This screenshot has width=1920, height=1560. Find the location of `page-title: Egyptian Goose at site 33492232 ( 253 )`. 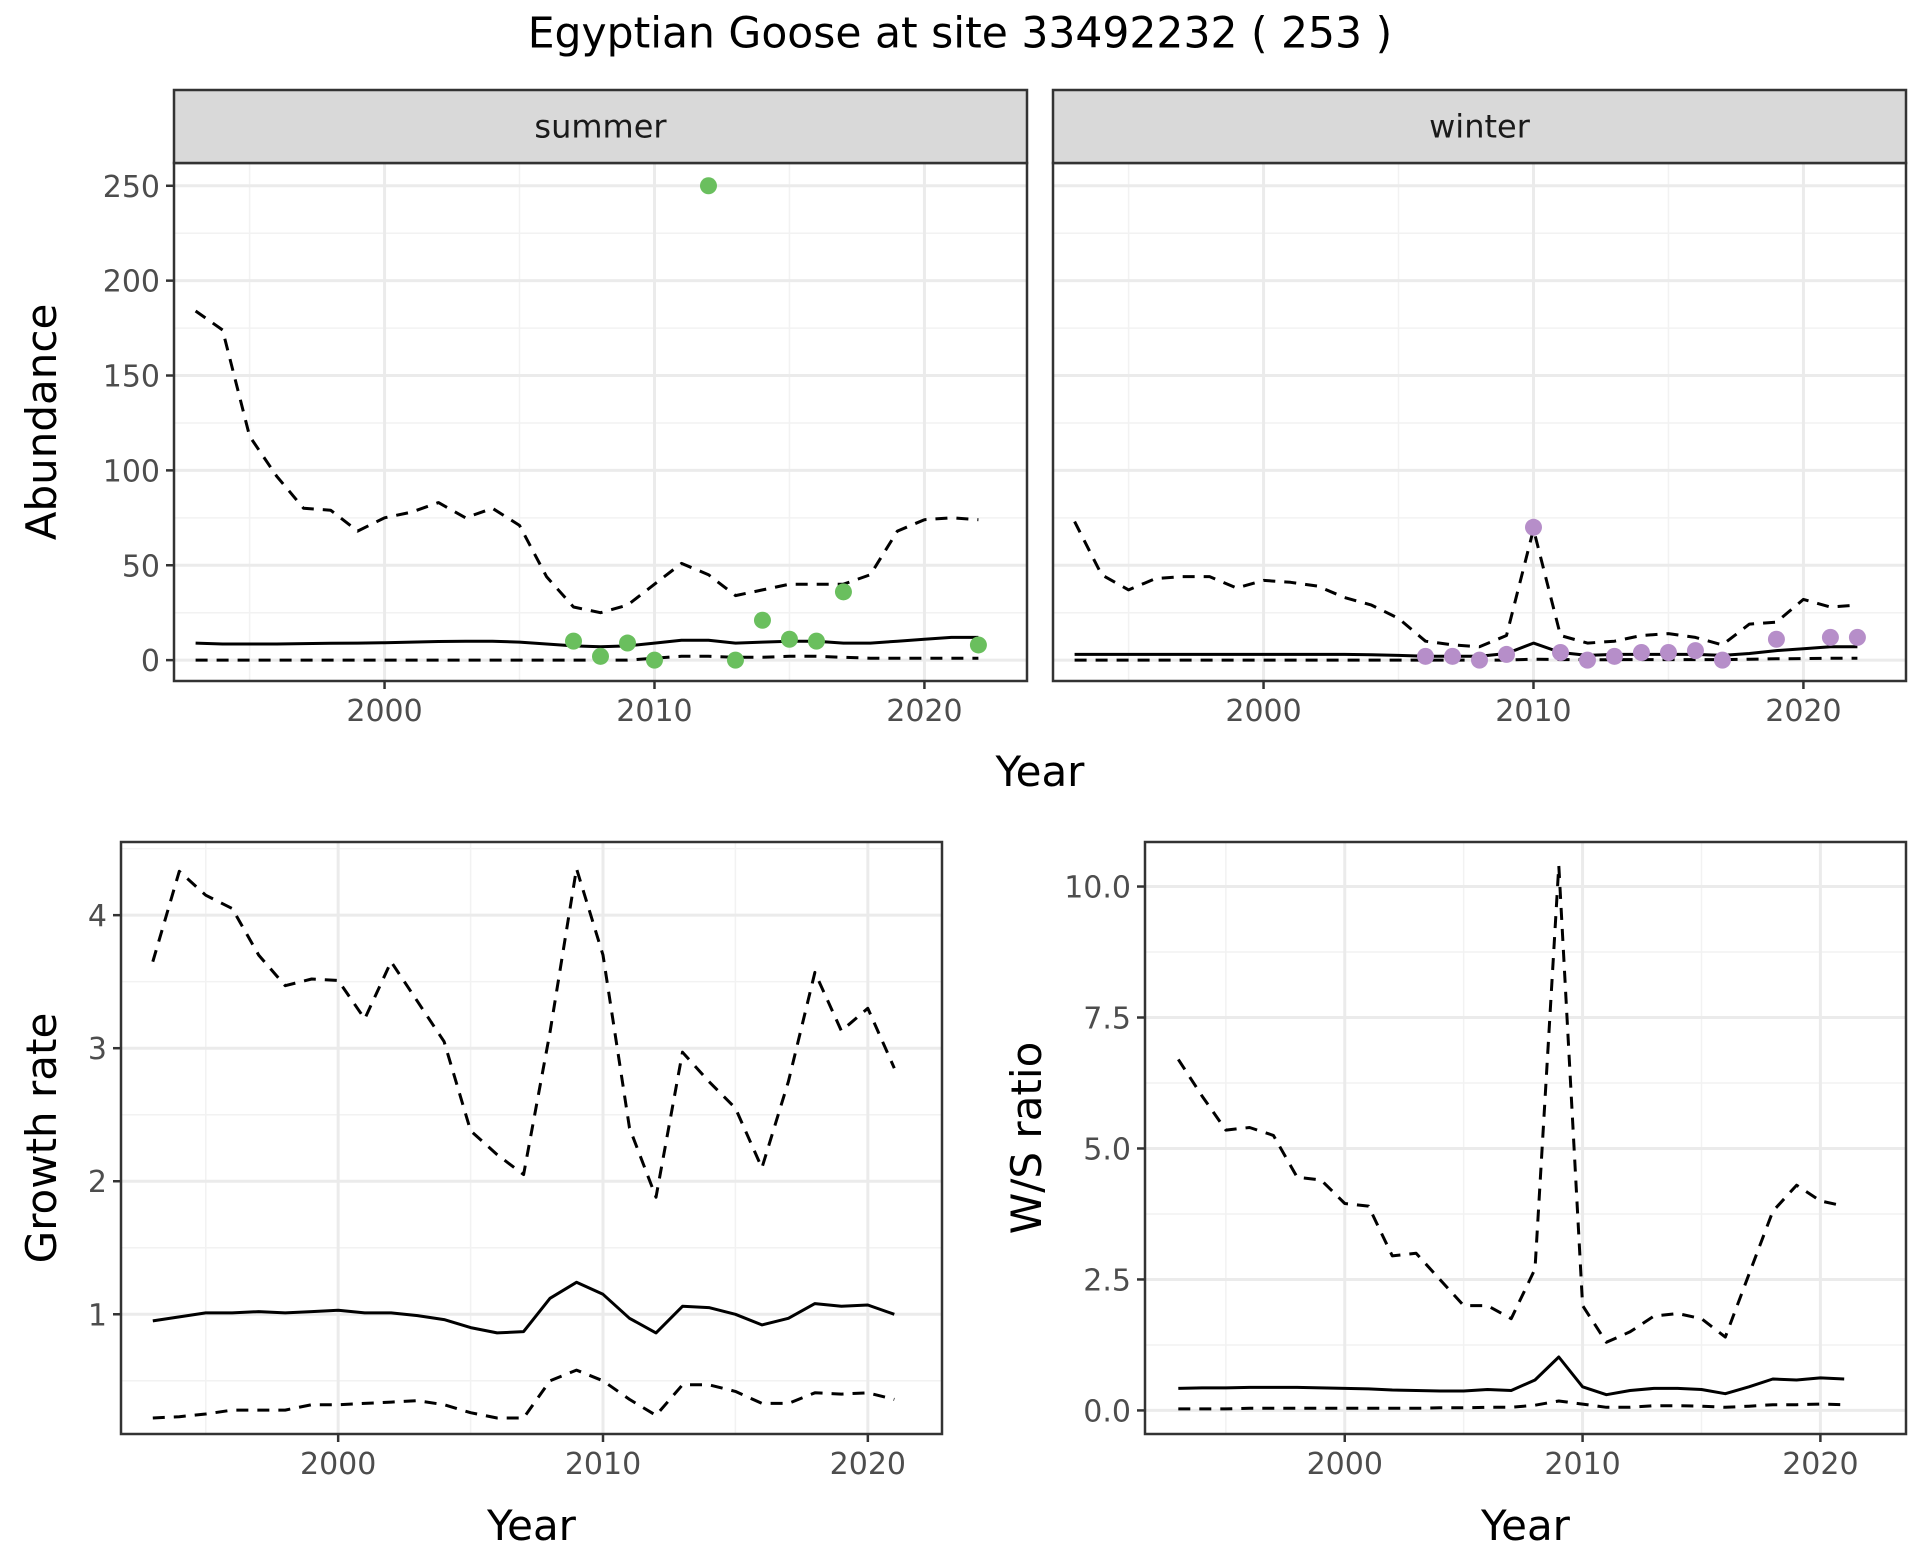

page-title: Egyptian Goose at site 33492232 ( 253 ) is located at coordinates (960, 33).